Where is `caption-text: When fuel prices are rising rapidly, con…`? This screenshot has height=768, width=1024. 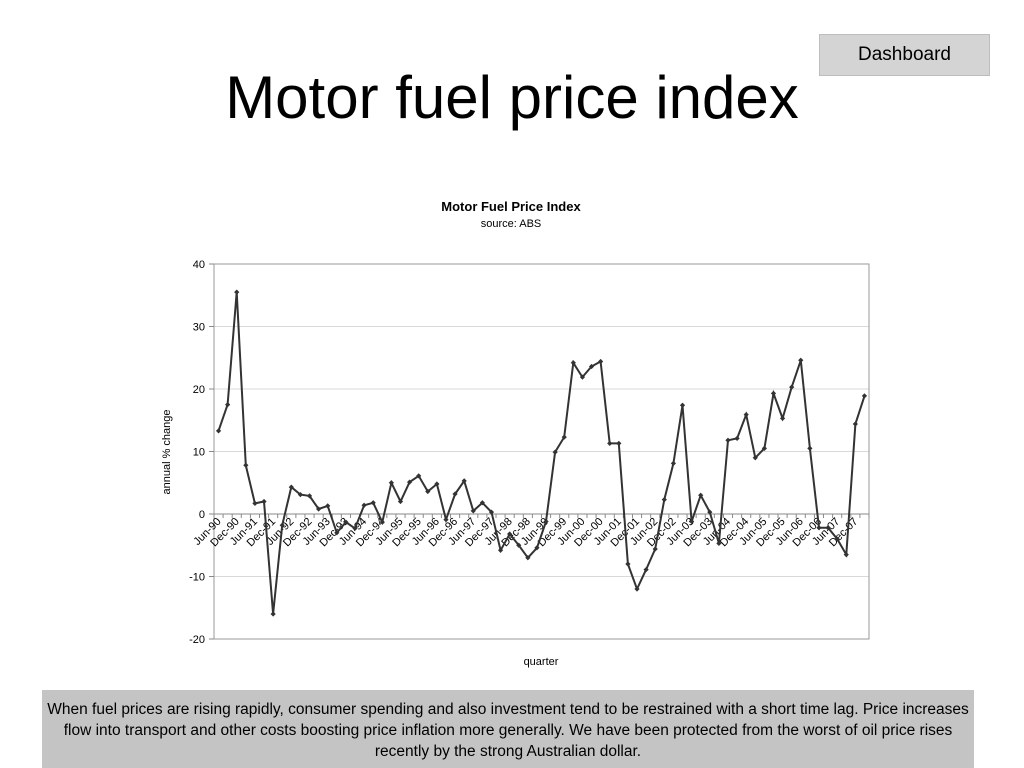
caption-text: When fuel prices are rising rapidly, con… is located at coordinates (508, 729).